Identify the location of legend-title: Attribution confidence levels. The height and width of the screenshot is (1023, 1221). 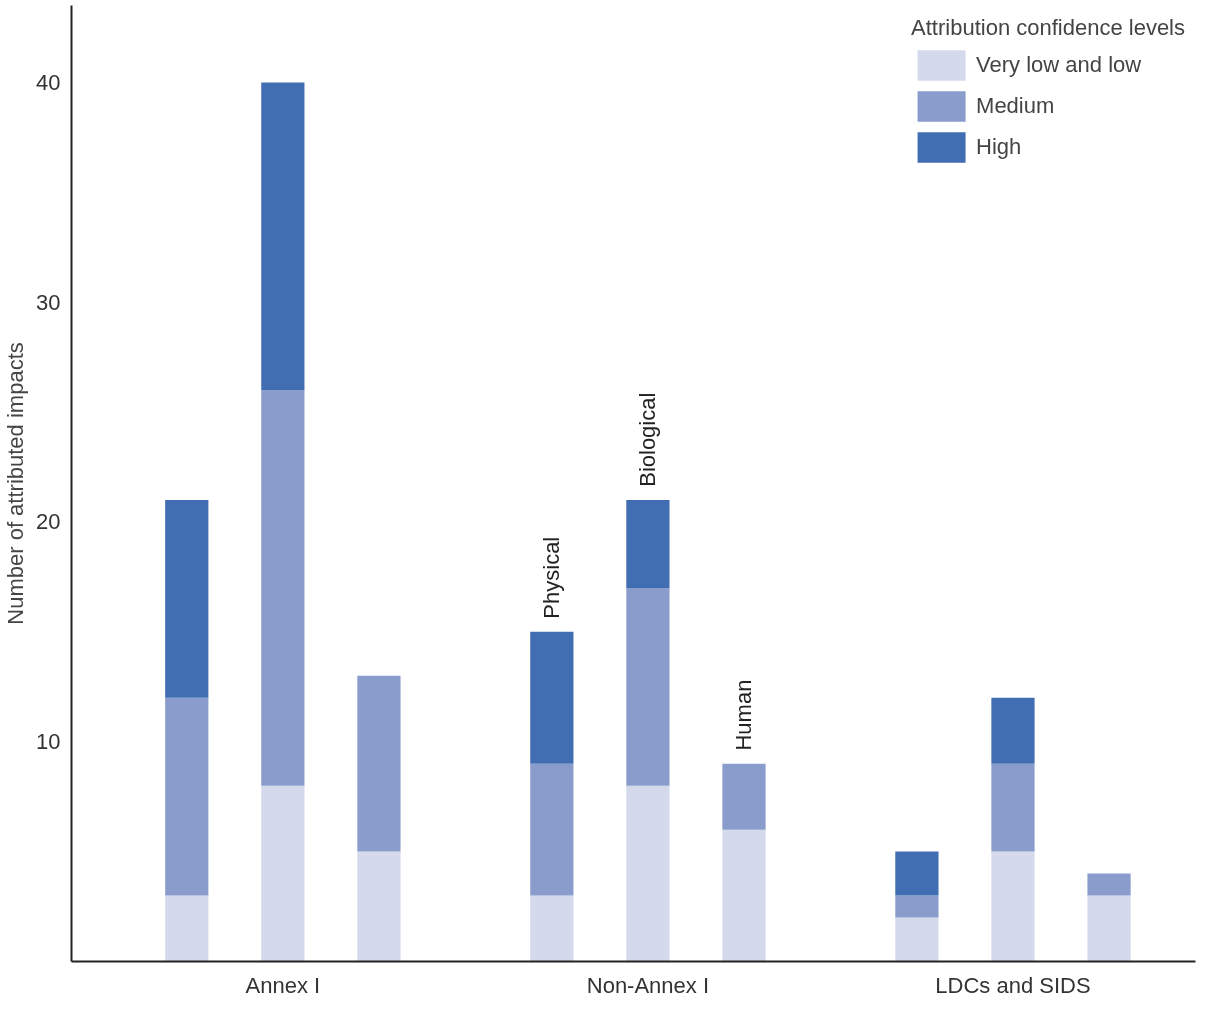
(1048, 28).